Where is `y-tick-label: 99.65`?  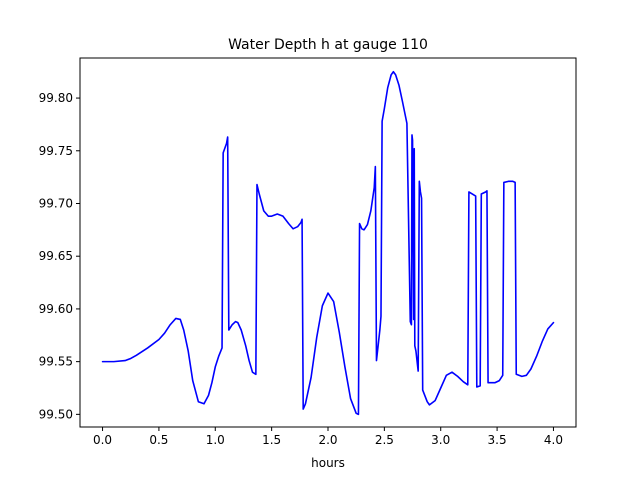
y-tick-label: 99.65 is located at coordinates (56, 256).